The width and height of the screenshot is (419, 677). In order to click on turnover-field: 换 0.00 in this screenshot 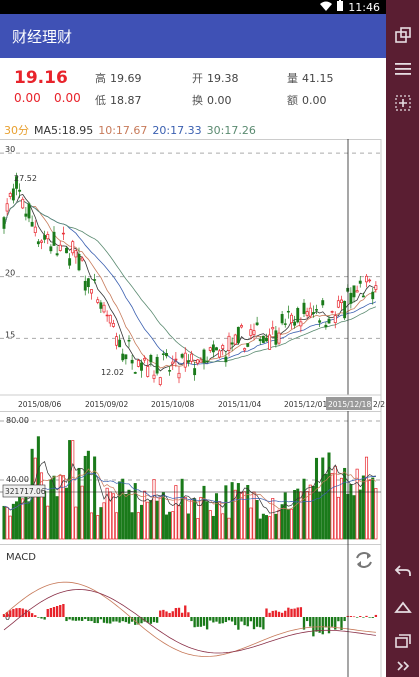, I will do `click(212, 100)`.